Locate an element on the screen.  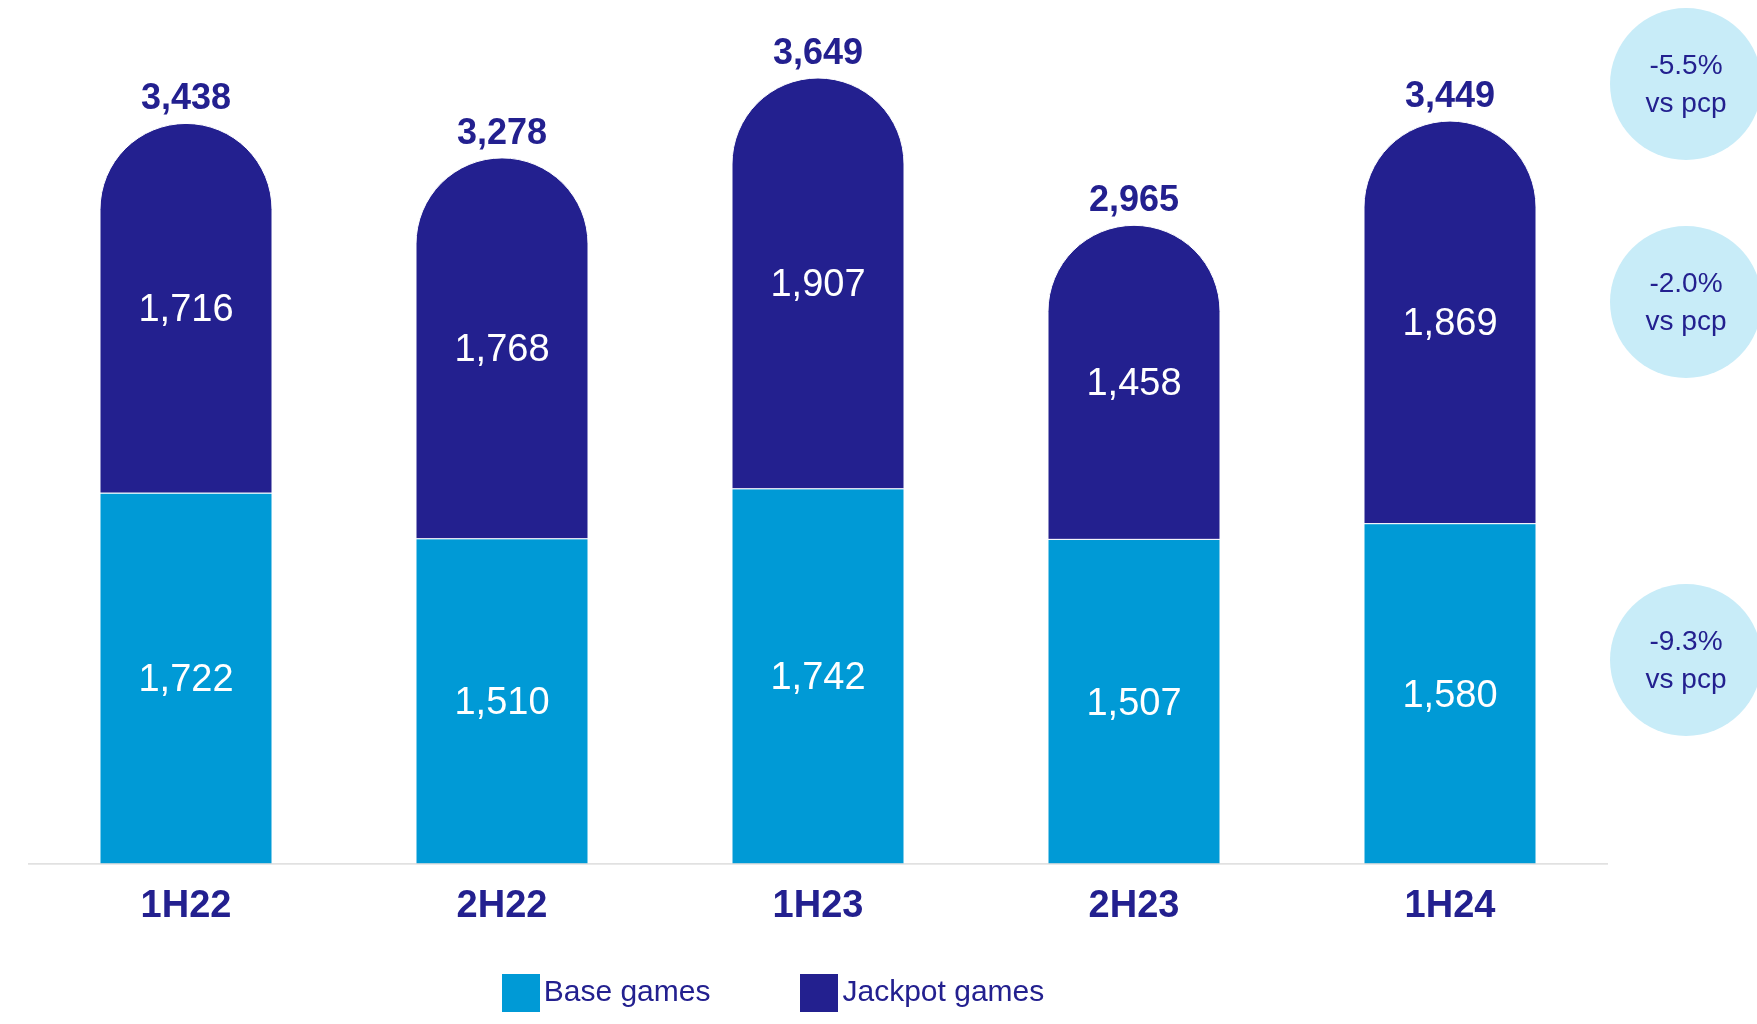
data-label: 1,510 is located at coordinates (502, 701).